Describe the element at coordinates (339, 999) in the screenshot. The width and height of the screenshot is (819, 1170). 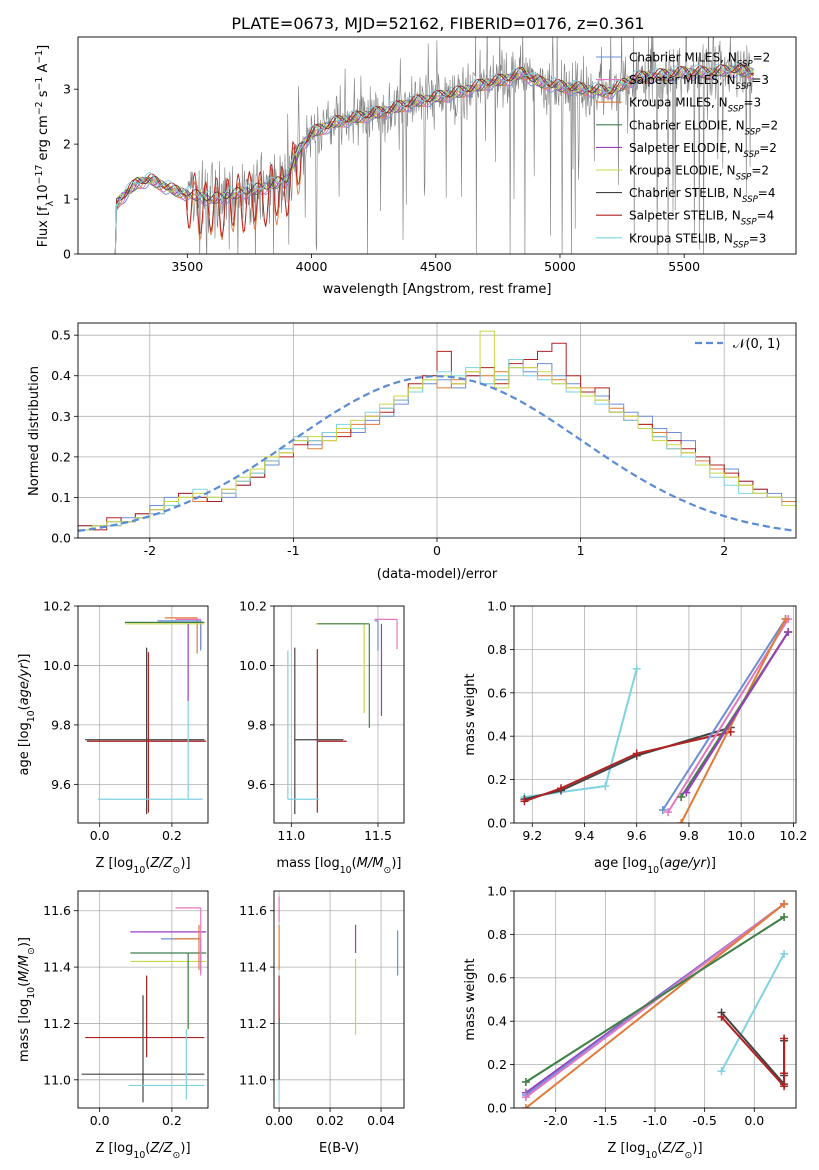
I see `axes-frame` at that location.